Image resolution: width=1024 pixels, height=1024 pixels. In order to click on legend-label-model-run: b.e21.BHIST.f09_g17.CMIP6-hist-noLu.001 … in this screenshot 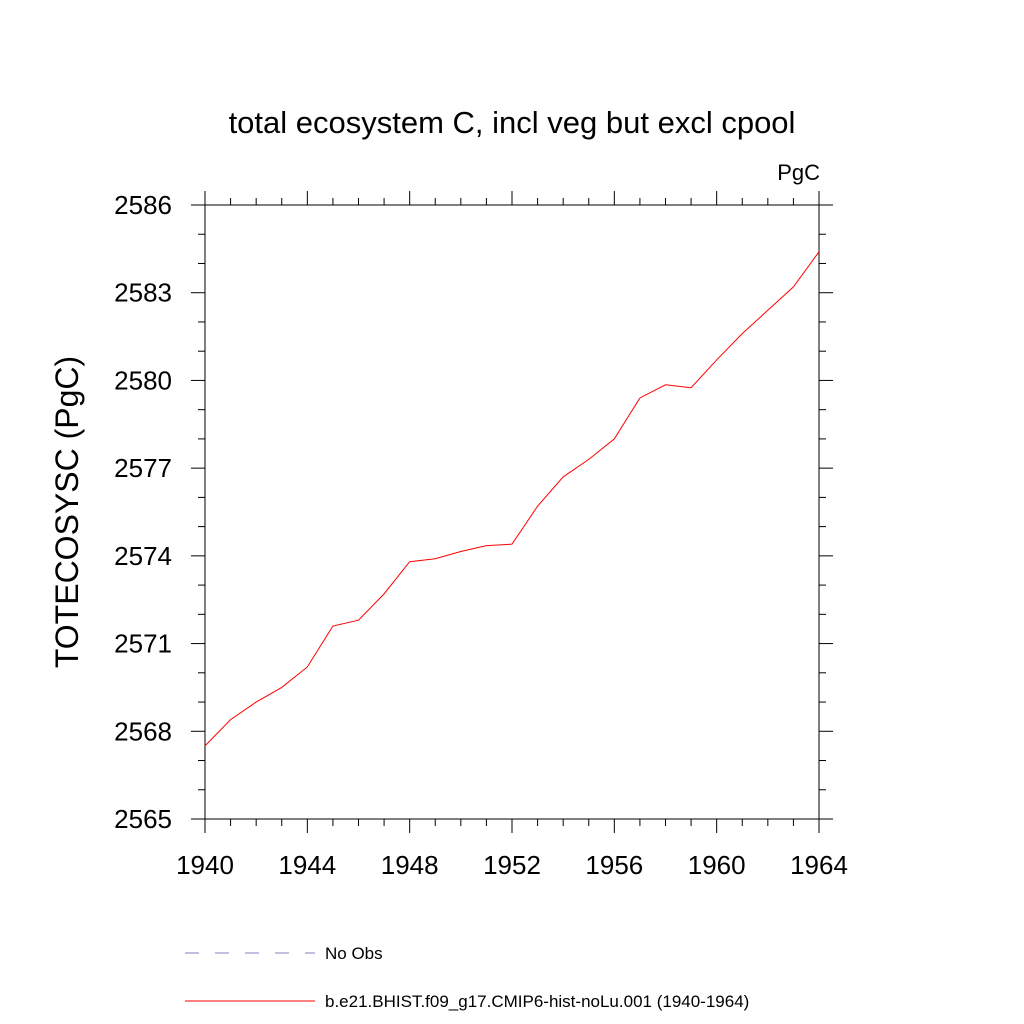, I will do `click(537, 1001)`.